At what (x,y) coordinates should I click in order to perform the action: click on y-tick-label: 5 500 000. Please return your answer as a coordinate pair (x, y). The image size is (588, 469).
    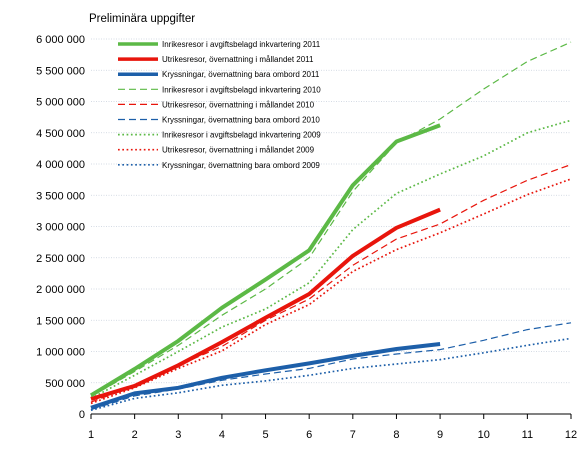
    Looking at the image, I should click on (60, 71).